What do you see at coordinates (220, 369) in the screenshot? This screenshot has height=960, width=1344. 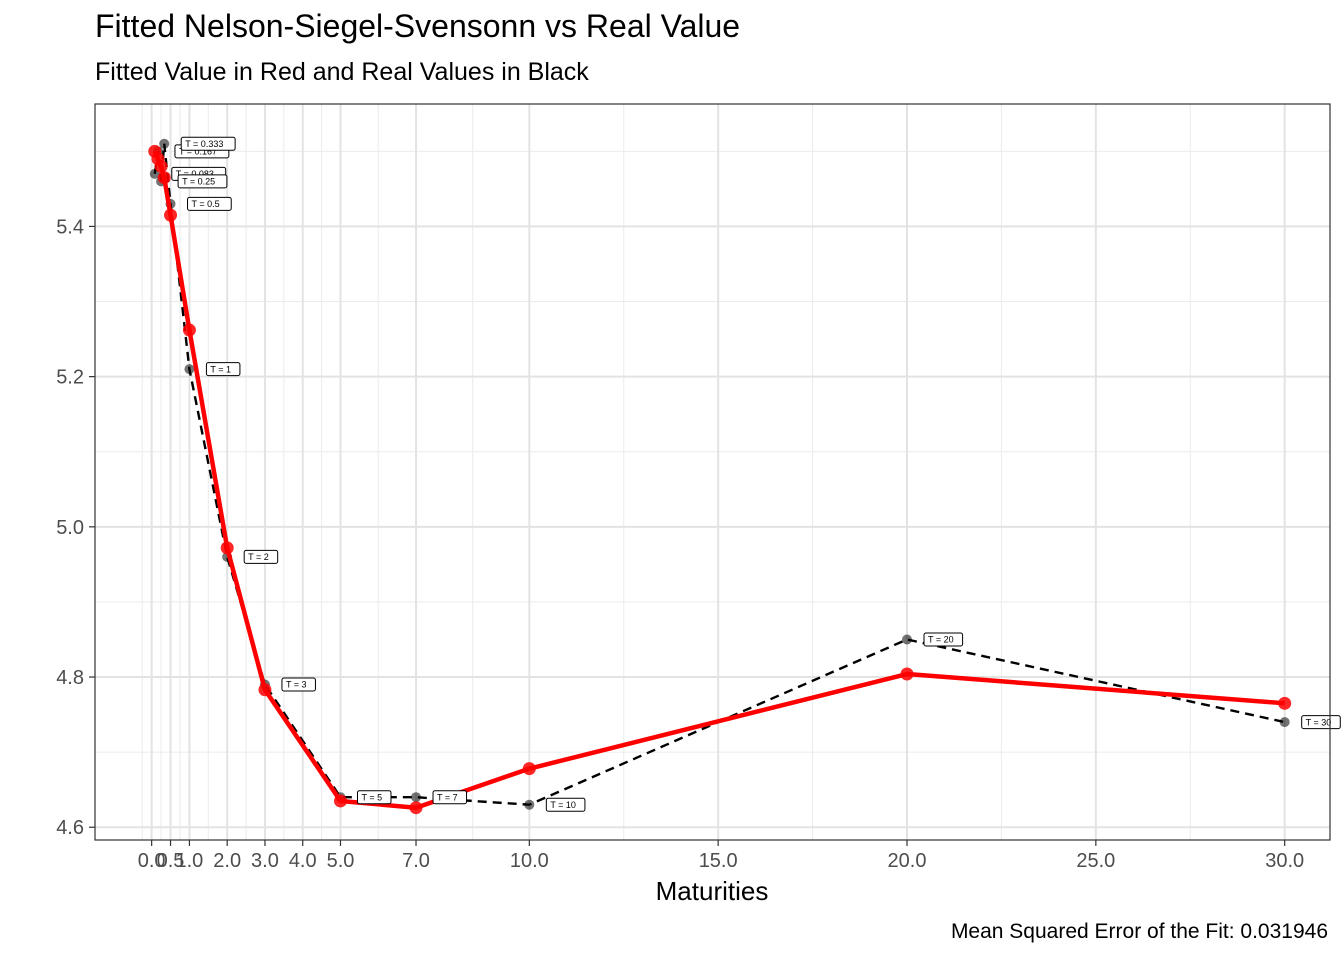 I see `point-label-text: T = 1` at bounding box center [220, 369].